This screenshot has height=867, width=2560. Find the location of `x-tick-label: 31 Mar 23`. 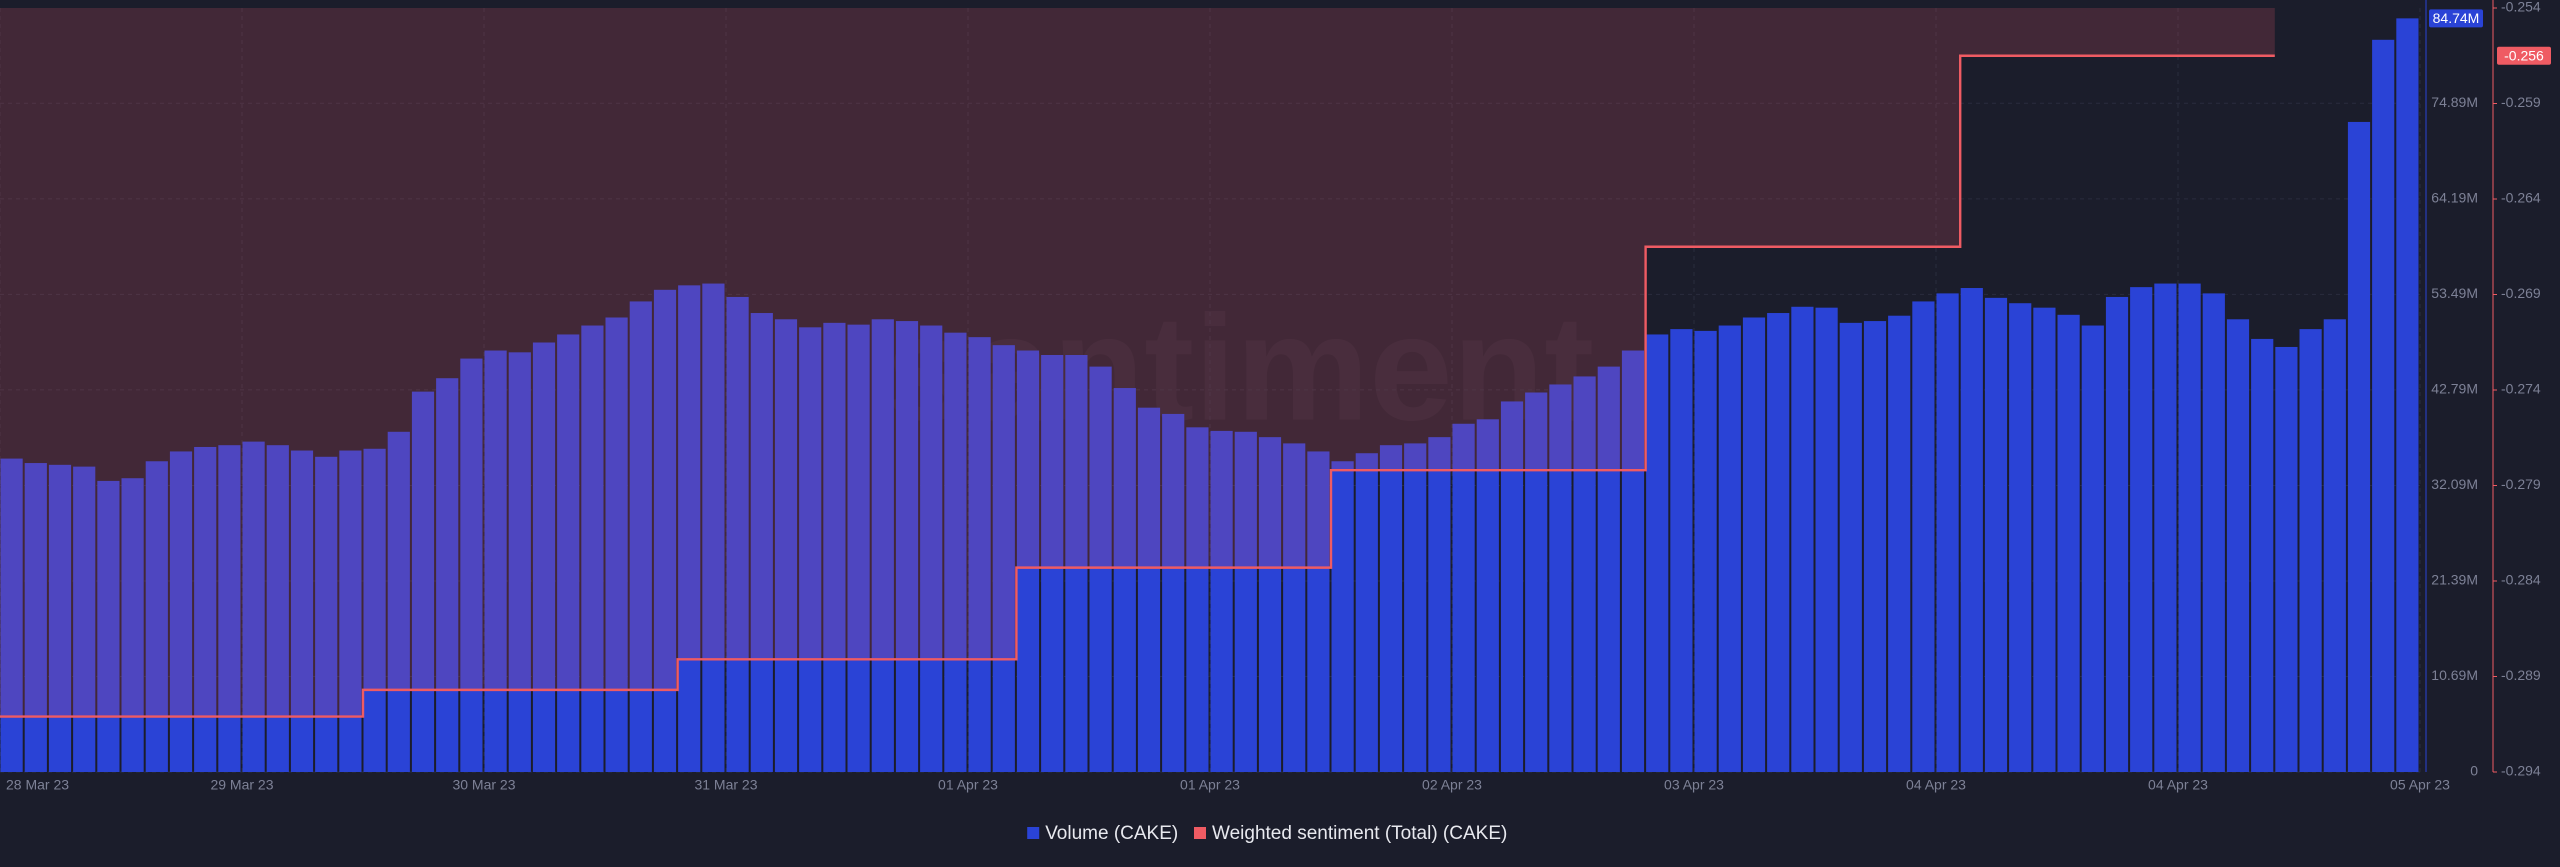

x-tick-label: 31 Mar 23 is located at coordinates (725, 785).